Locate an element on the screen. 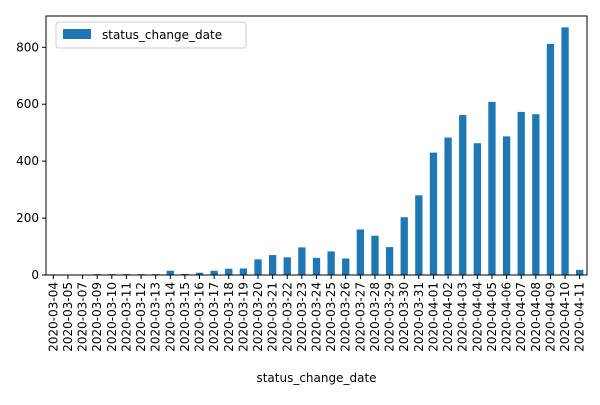 Image resolution: width=600 pixels, height=405 pixels. y-tick-label: 0 is located at coordinates (35, 275).